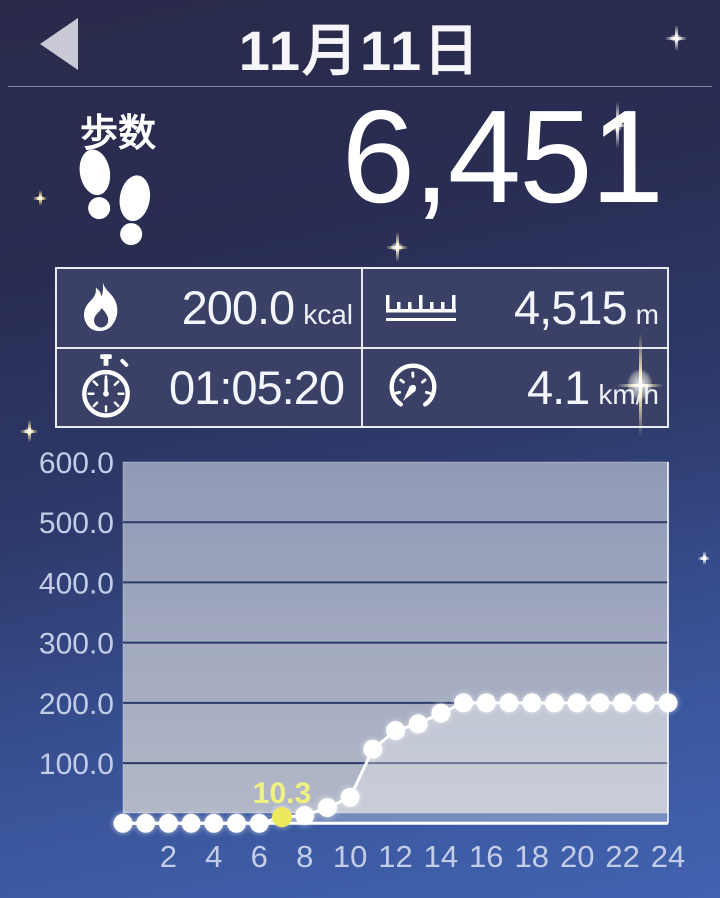  I want to click on y-tick-label: 600.0, so click(76, 463).